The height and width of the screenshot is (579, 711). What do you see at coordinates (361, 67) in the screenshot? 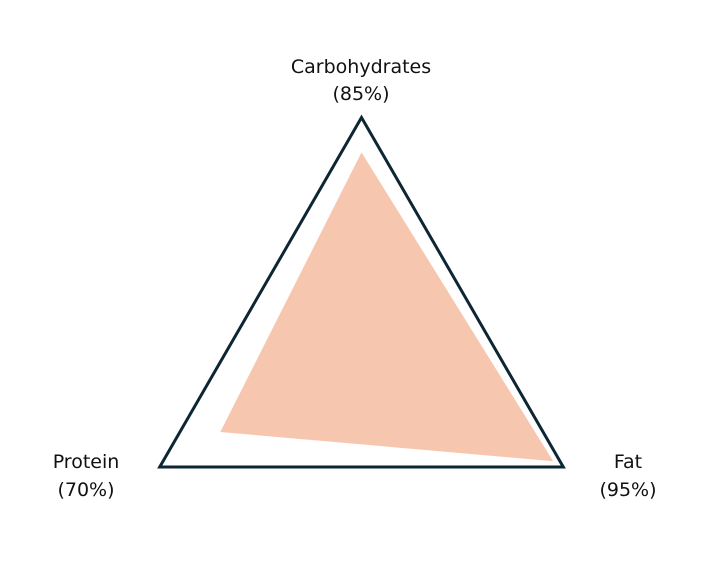
I see `axis-label-carbohydrates: Carbohydrates` at bounding box center [361, 67].